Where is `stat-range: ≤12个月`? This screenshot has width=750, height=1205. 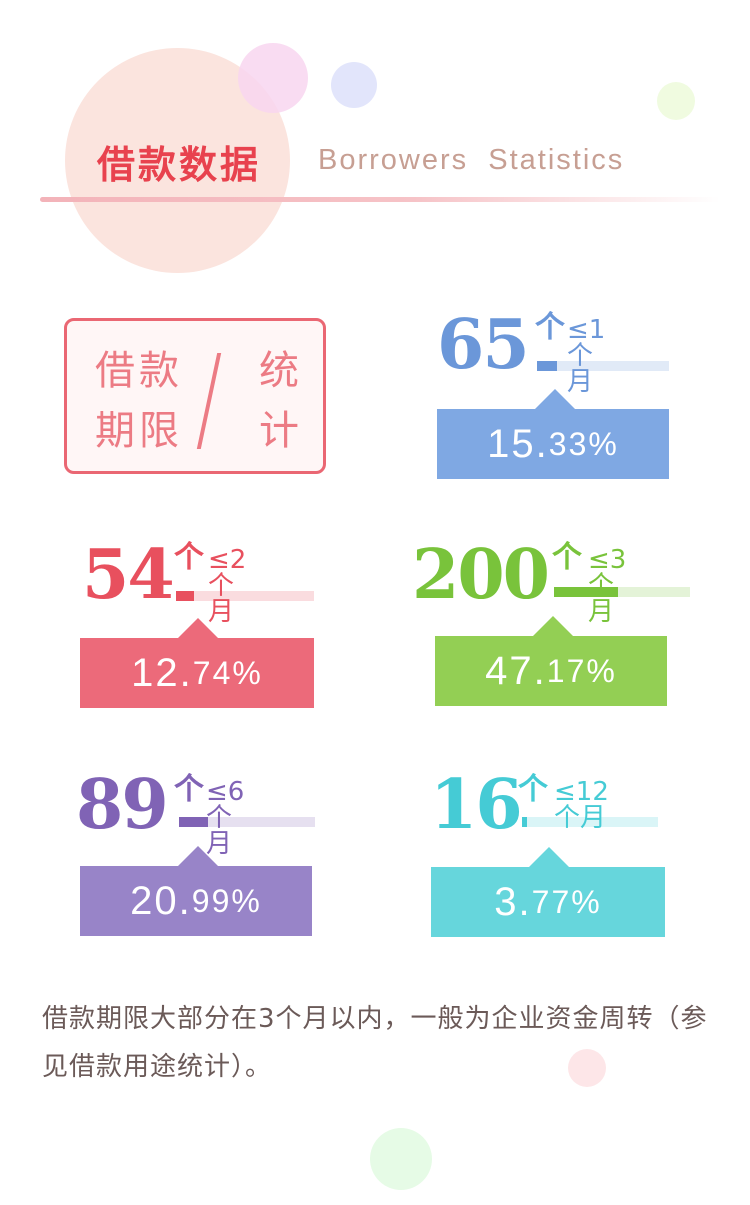
stat-range: ≤12个月 is located at coordinates (581, 805).